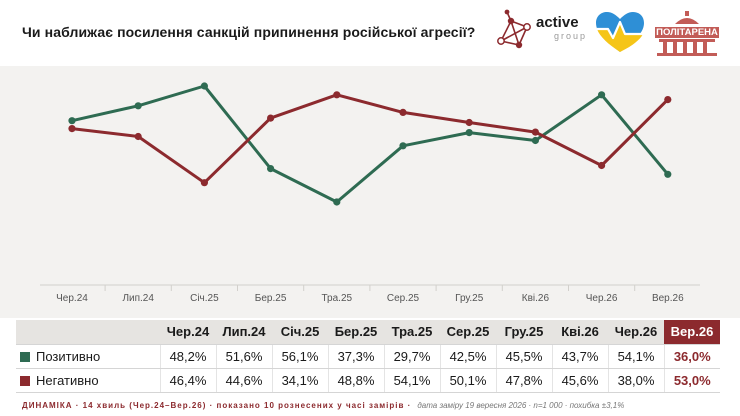 This screenshot has width=740, height=416. What do you see at coordinates (523, 380) in the screenshot?
I see `table-cell: 47,8%` at bounding box center [523, 380].